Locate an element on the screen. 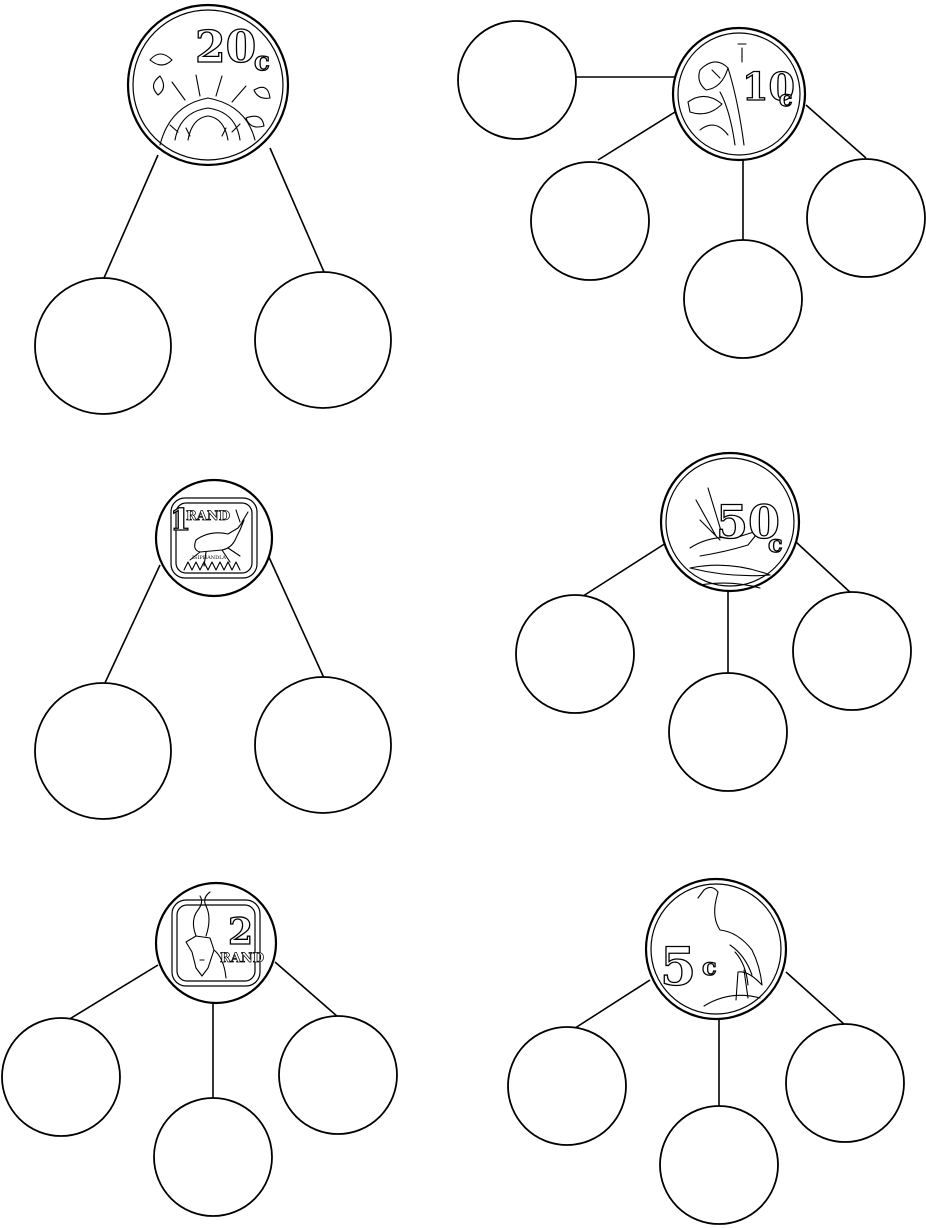 The width and height of the screenshot is (926, 1228). strelitzia-icon is located at coordinates (730, 538).